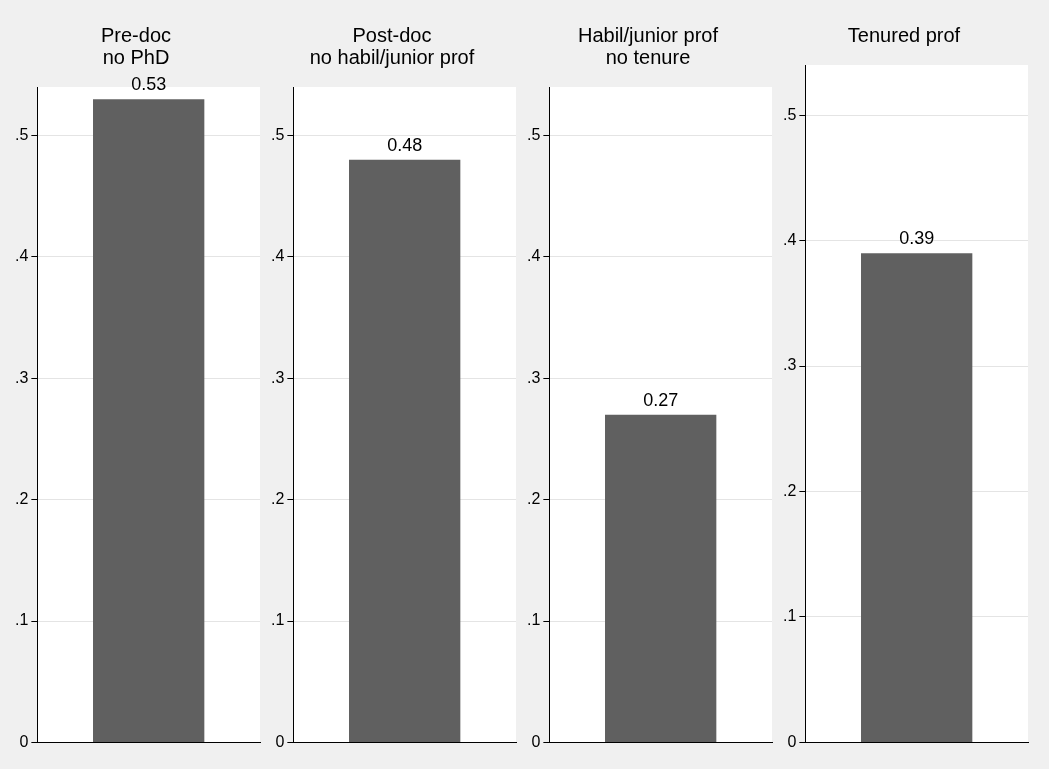  What do you see at coordinates (648, 45) in the screenshot?
I see `chart-title: Habil/junior prof no tenure` at bounding box center [648, 45].